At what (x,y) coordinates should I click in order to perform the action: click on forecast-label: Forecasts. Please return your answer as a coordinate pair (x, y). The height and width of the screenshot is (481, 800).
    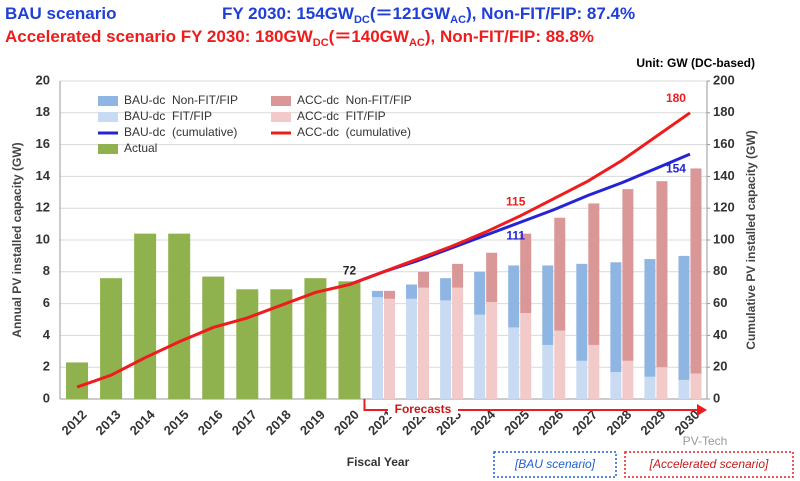
    Looking at the image, I should click on (423, 409).